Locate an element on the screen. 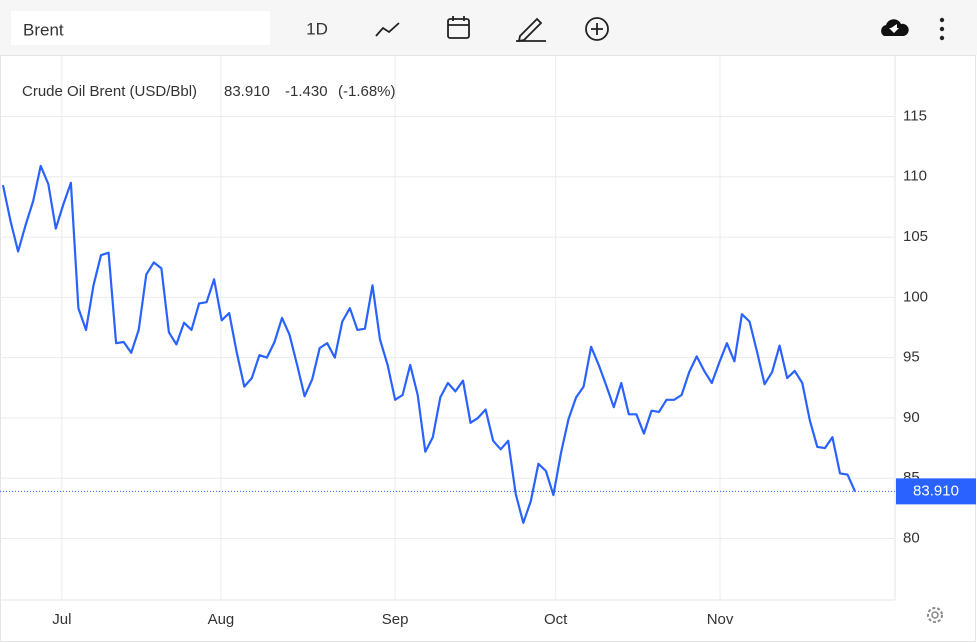 This screenshot has height=643, width=977. calendar-icon is located at coordinates (458, 27).